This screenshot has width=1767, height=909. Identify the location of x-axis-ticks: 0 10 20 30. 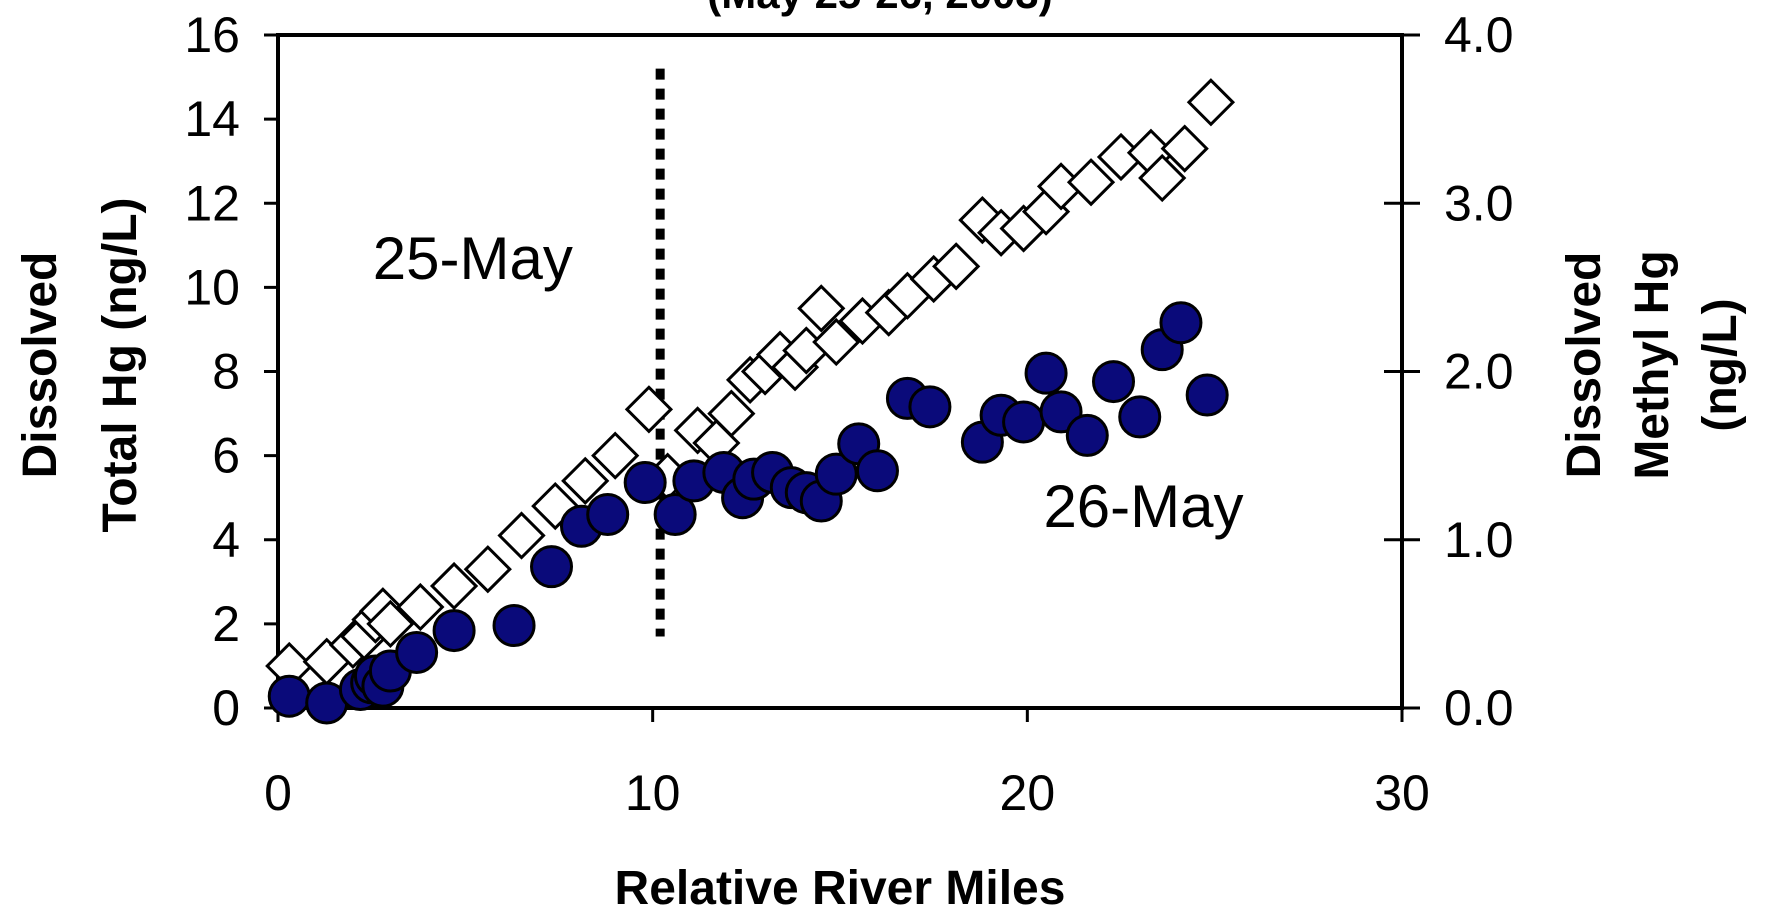
(847, 764).